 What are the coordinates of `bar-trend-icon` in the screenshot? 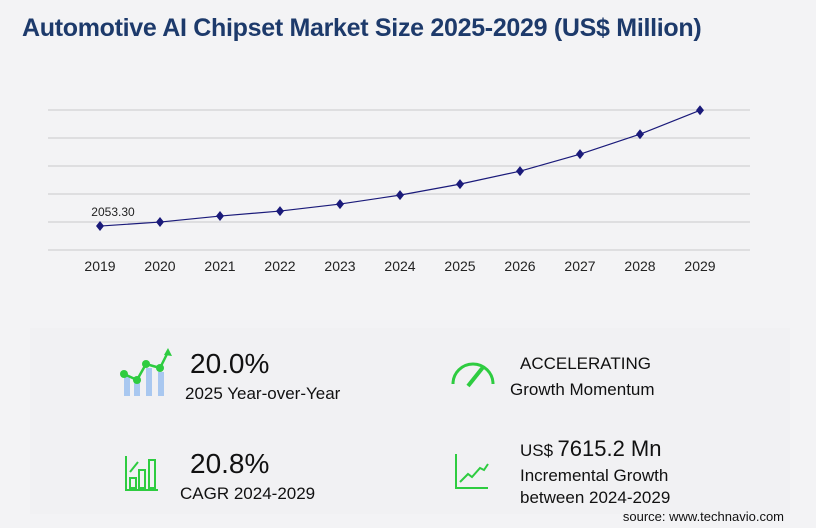 It's located at (146, 372).